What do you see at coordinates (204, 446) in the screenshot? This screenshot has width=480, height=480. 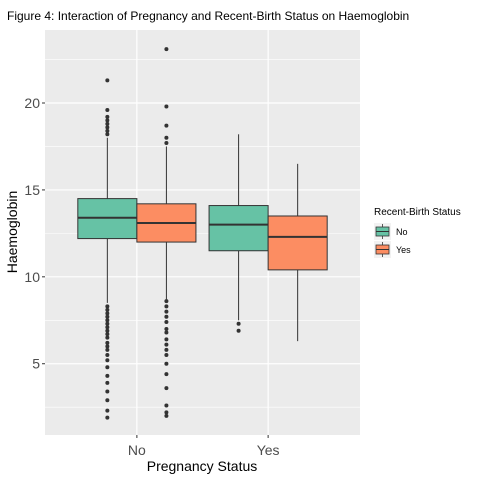 I see `x-axis-ticks: No Yes` at bounding box center [204, 446].